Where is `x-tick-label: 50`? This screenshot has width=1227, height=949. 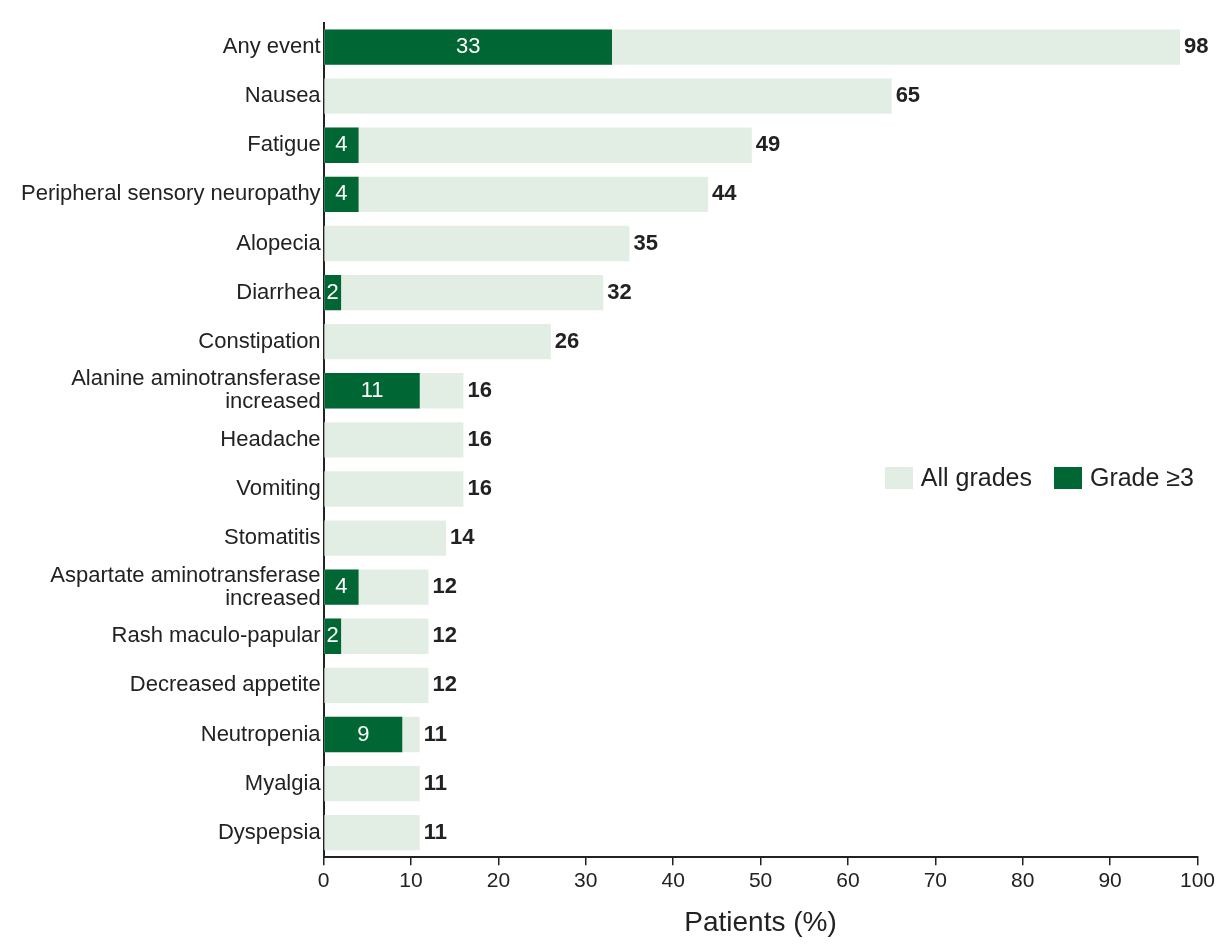 x-tick-label: 50 is located at coordinates (760, 879).